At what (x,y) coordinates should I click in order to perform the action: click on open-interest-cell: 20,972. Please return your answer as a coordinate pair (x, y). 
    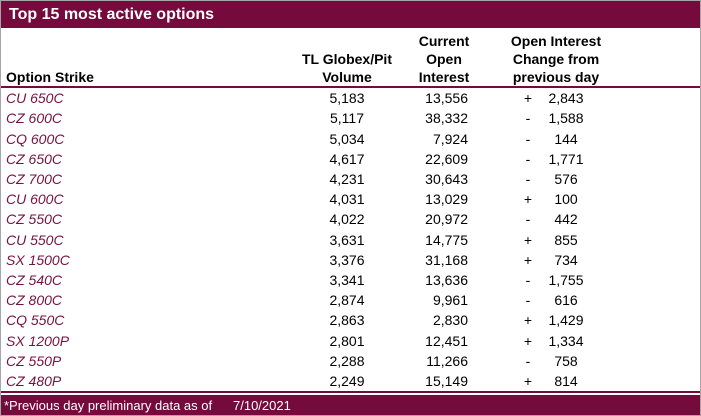
    Looking at the image, I should click on (446, 219).